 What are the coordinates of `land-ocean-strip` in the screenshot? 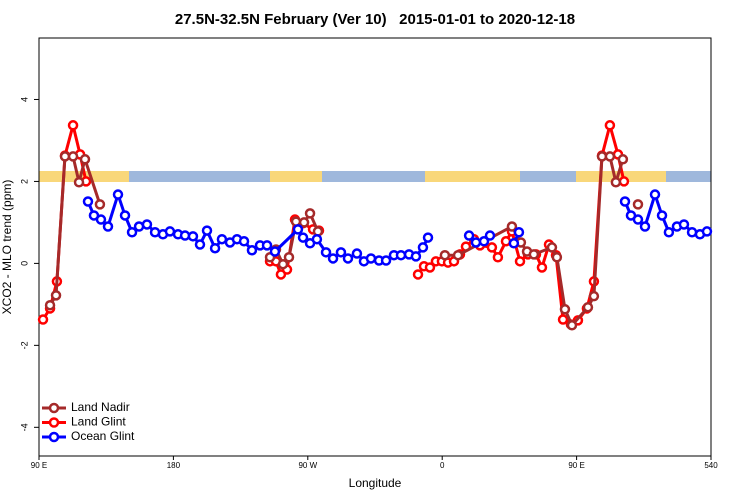 It's located at (375, 176).